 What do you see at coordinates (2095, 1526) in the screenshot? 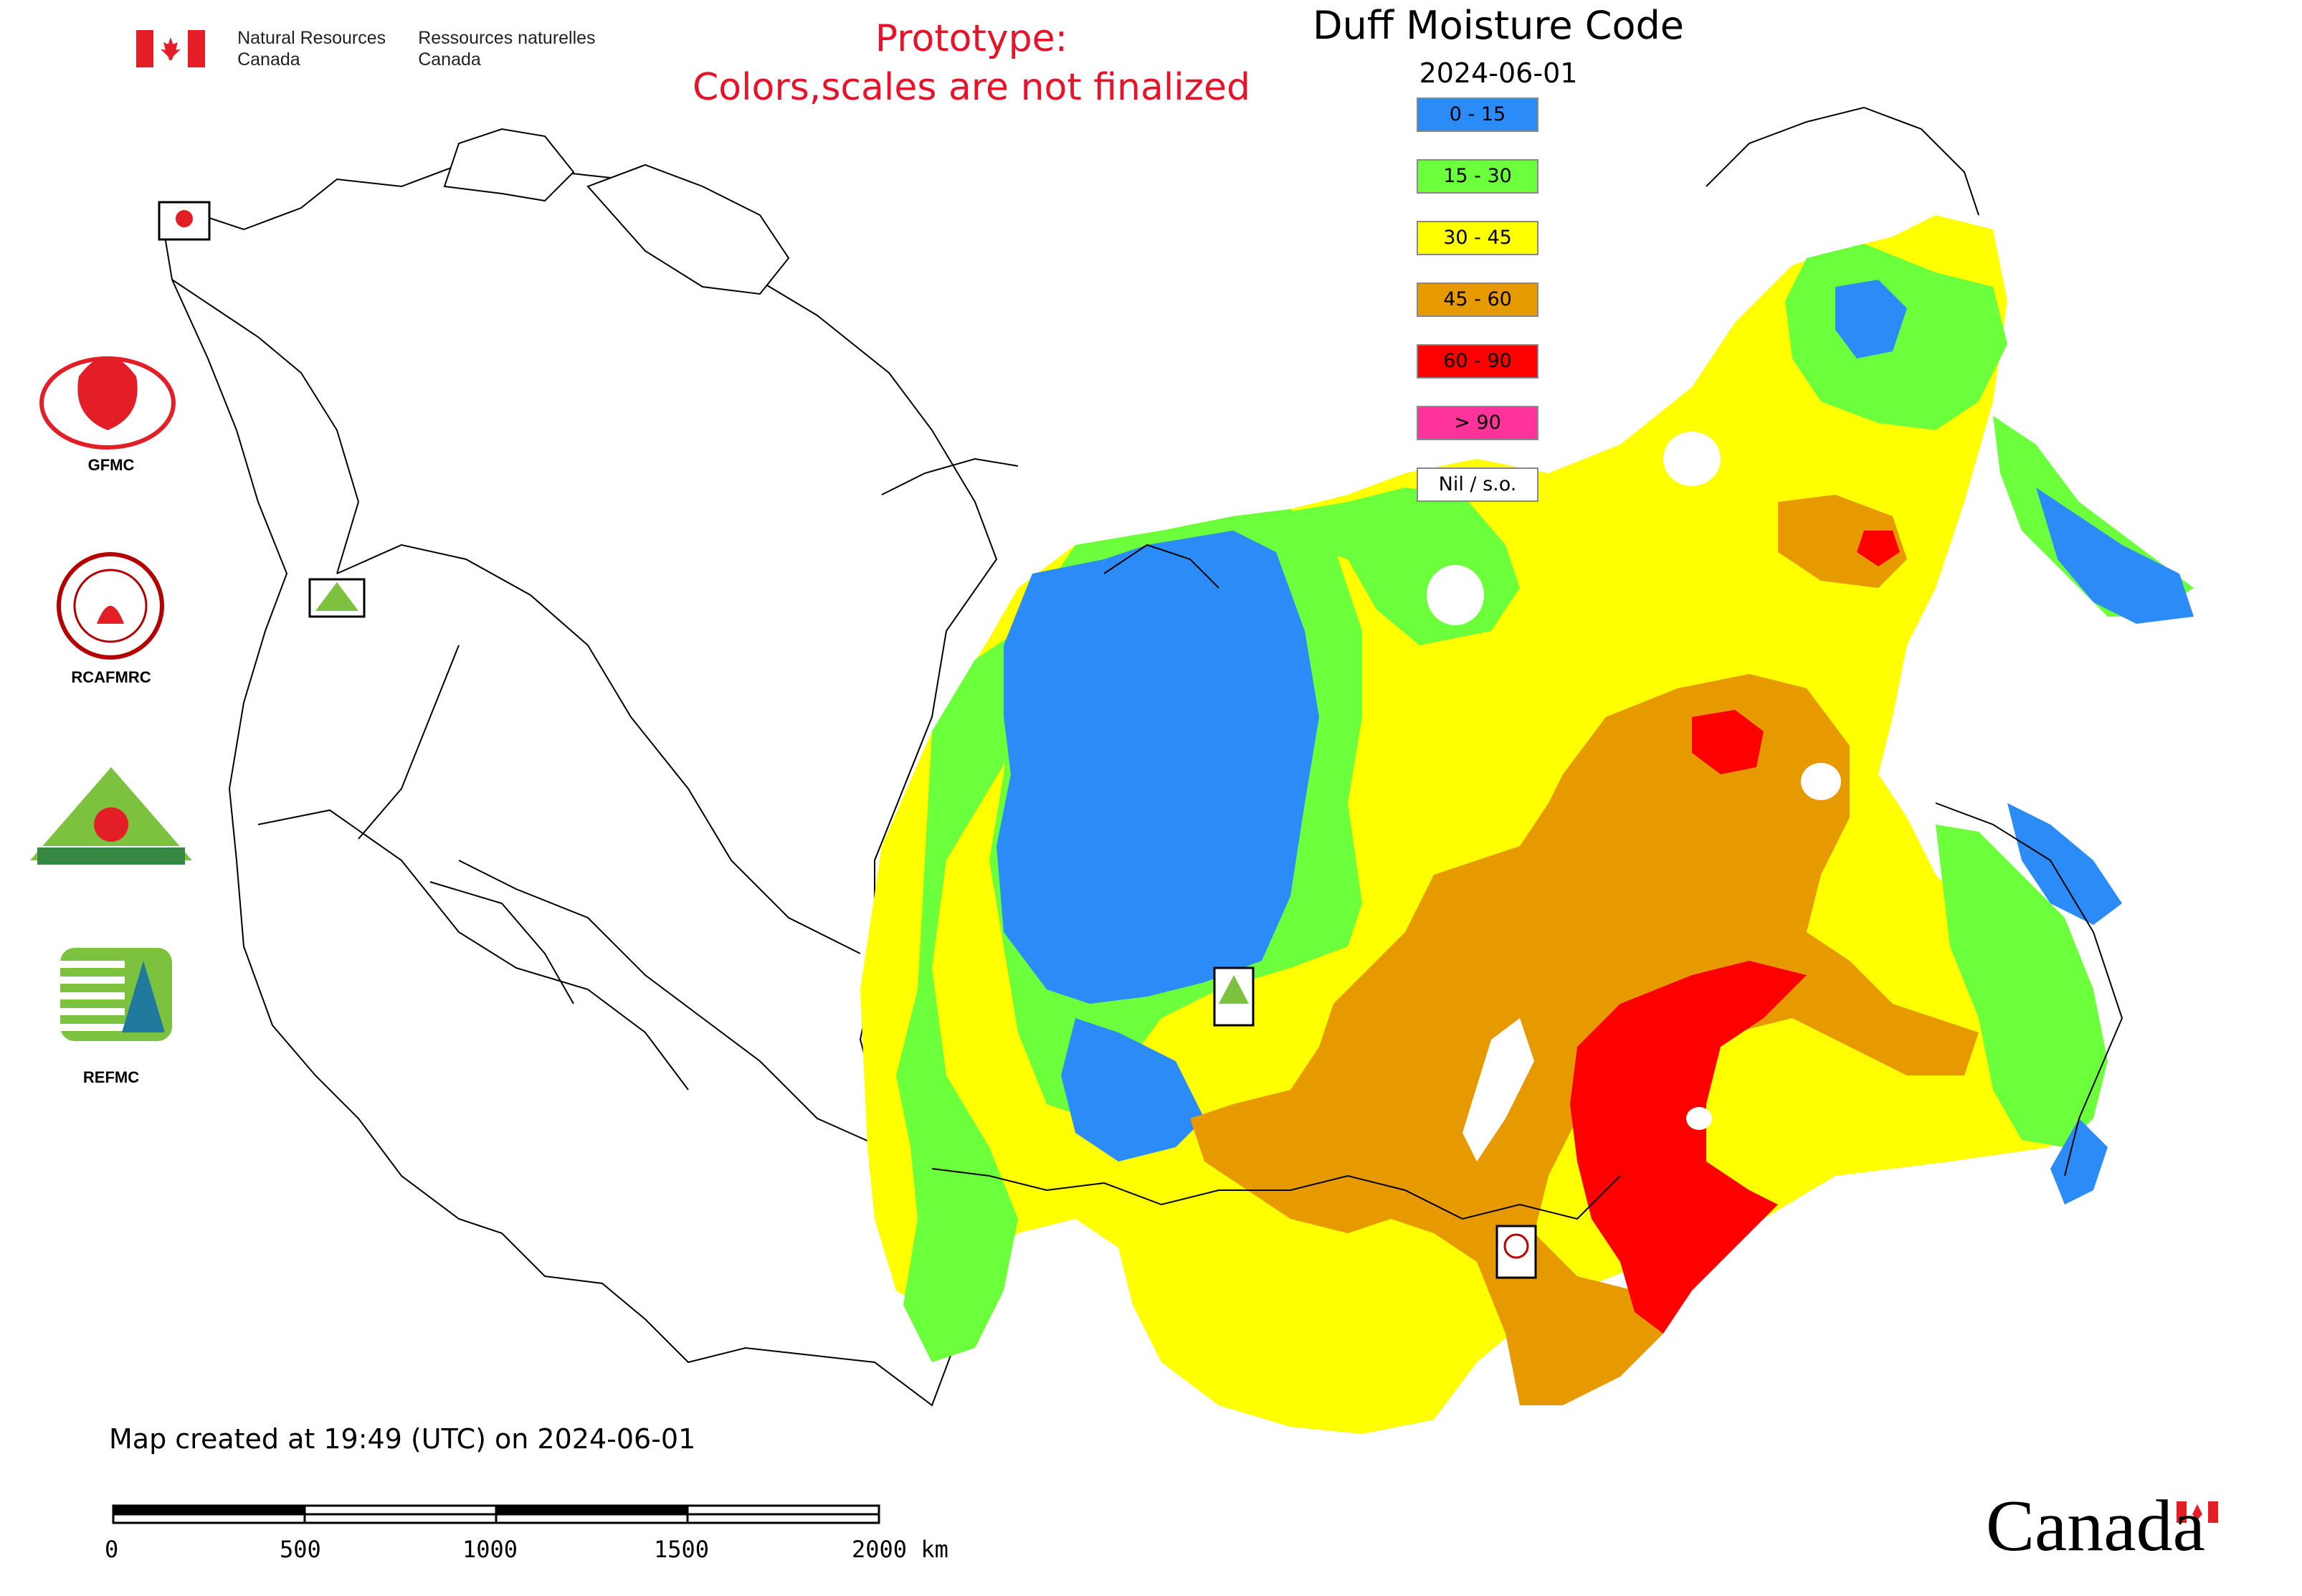
I see `canada-wordmark: Canada` at bounding box center [2095, 1526].